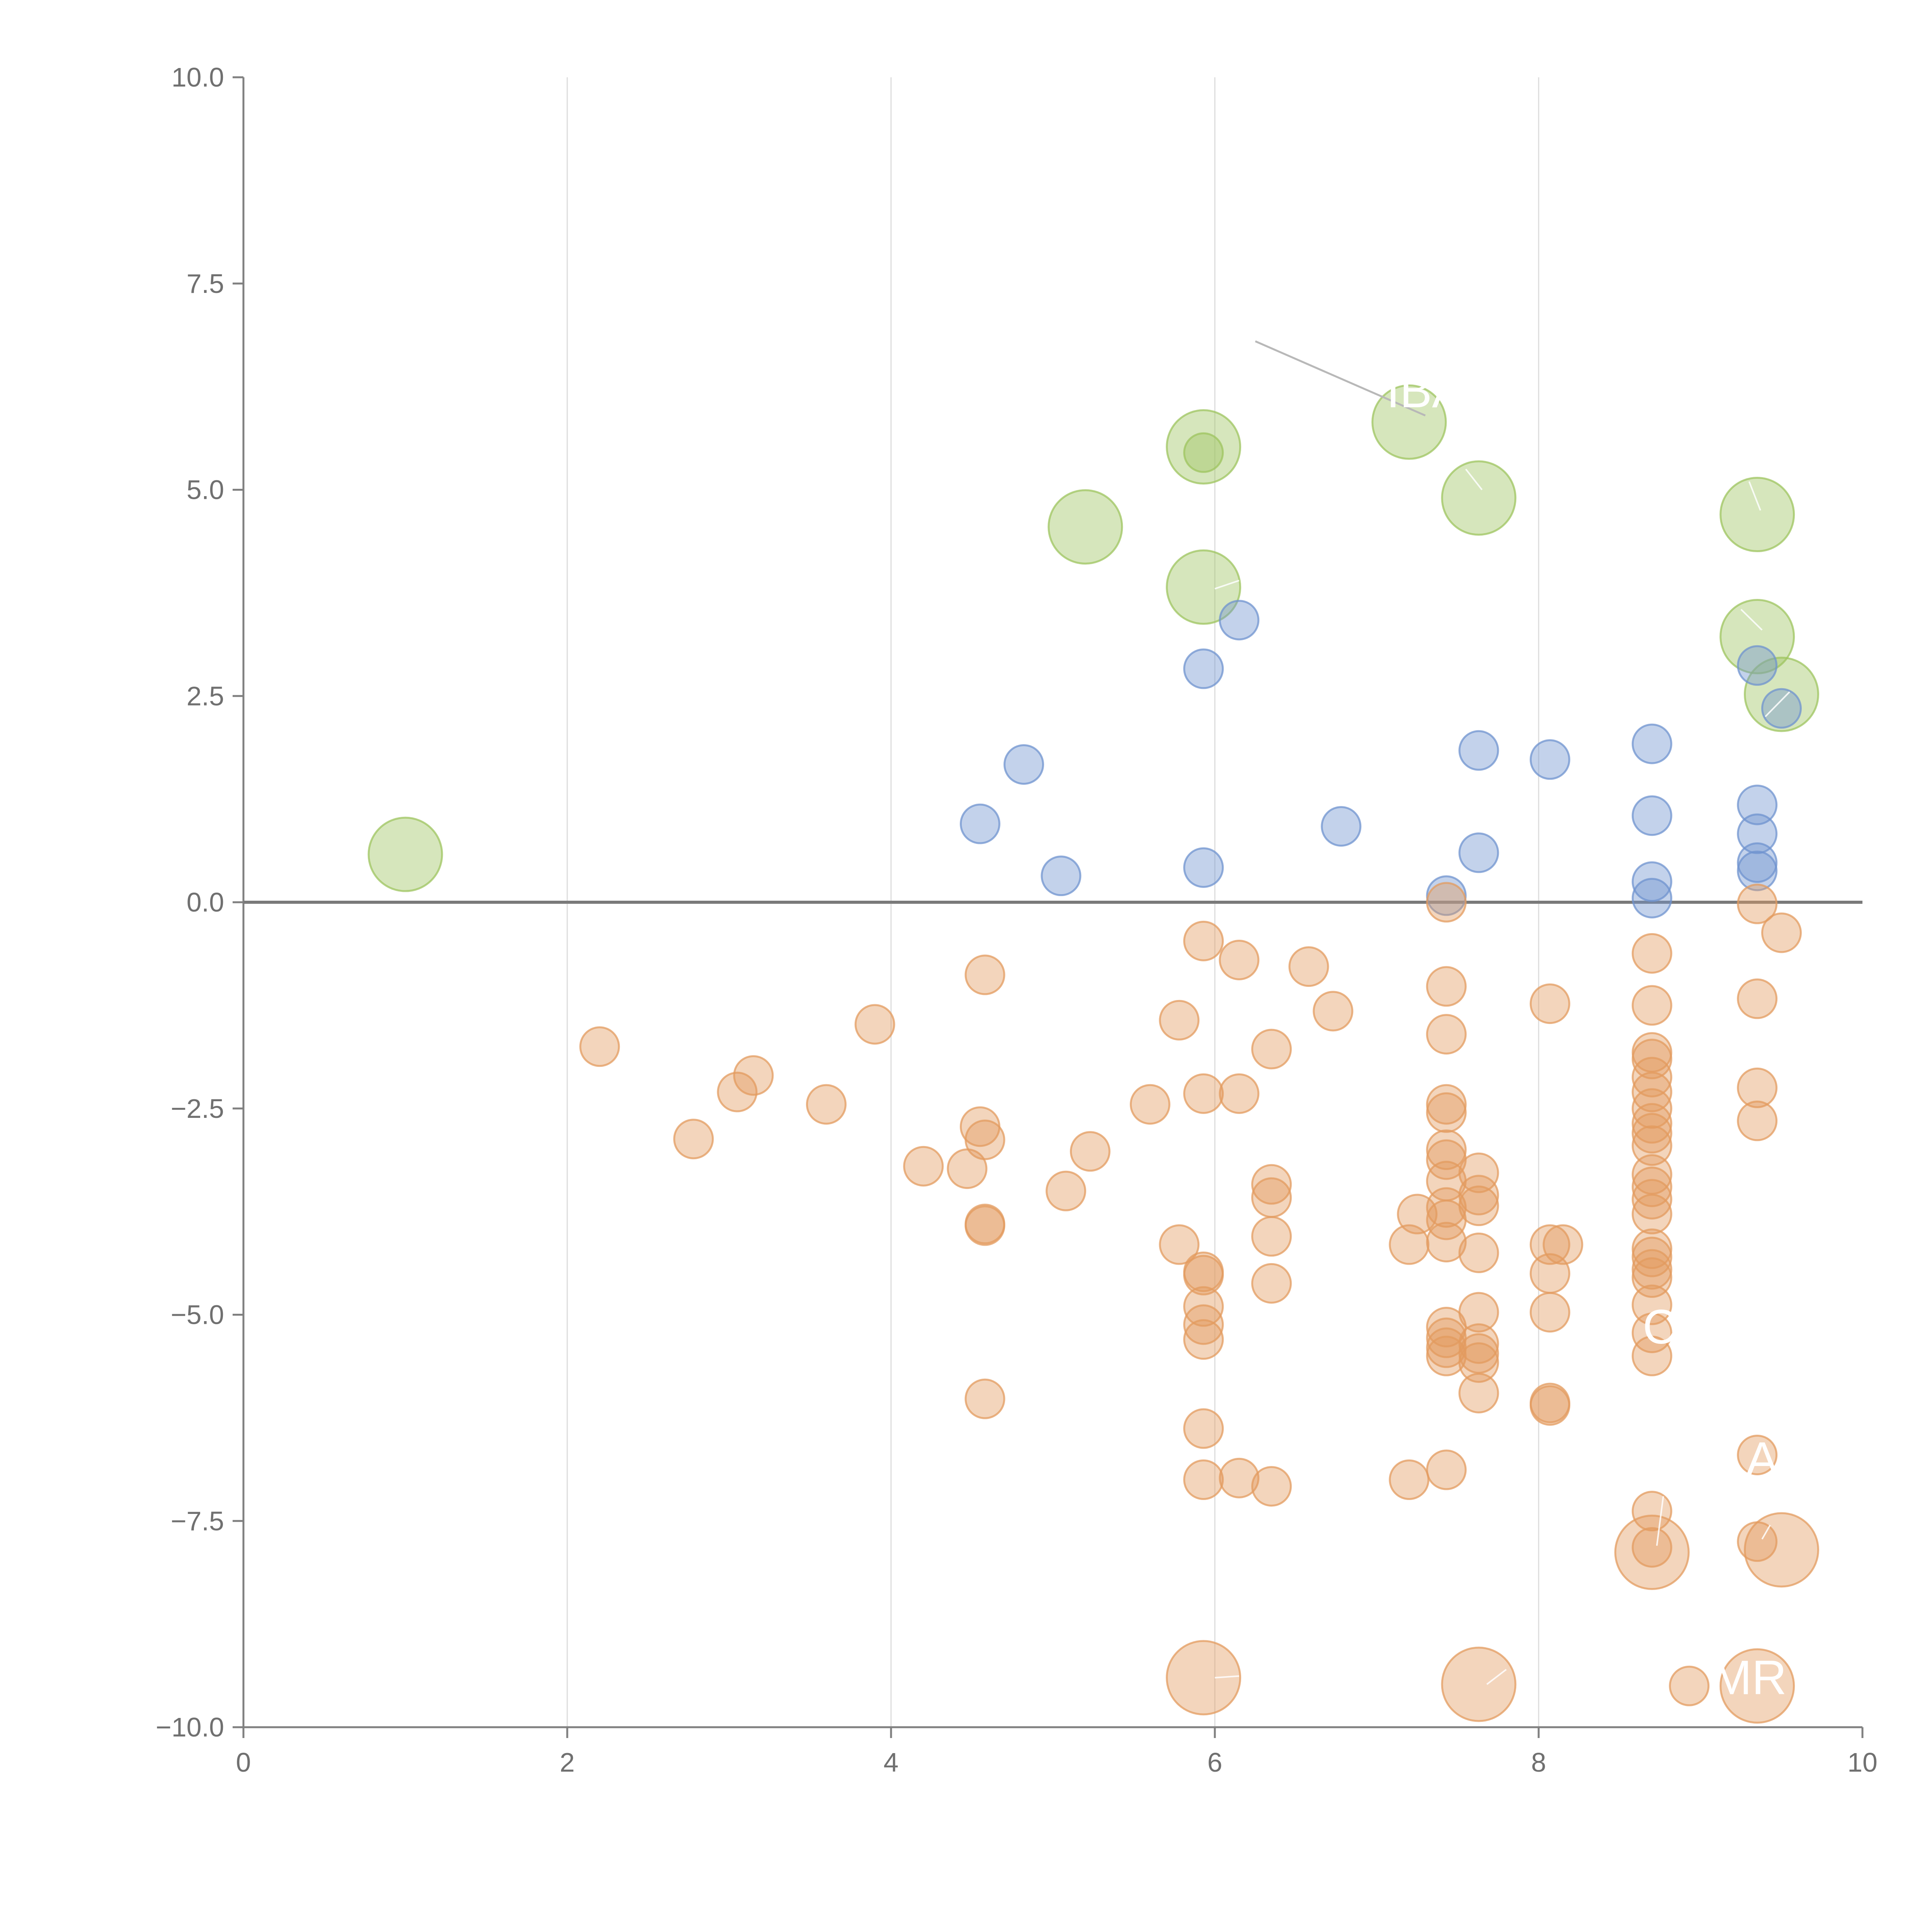 Image resolution: width=1932 pixels, height=1932 pixels. Describe the element at coordinates (205, 696) in the screenshot. I see `y-tick-label: 2.5` at that location.